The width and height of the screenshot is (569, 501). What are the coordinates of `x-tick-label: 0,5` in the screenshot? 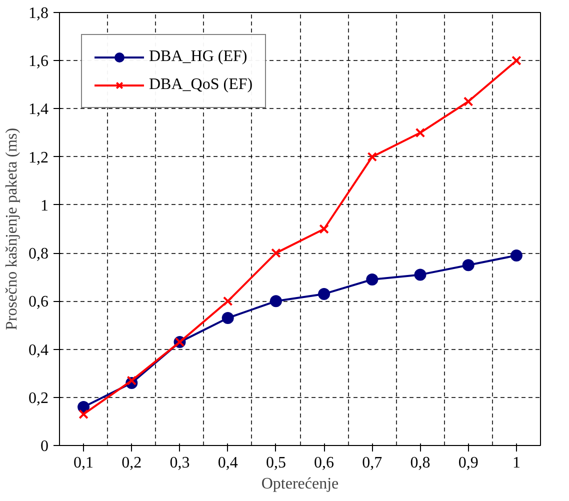 It's located at (276, 463).